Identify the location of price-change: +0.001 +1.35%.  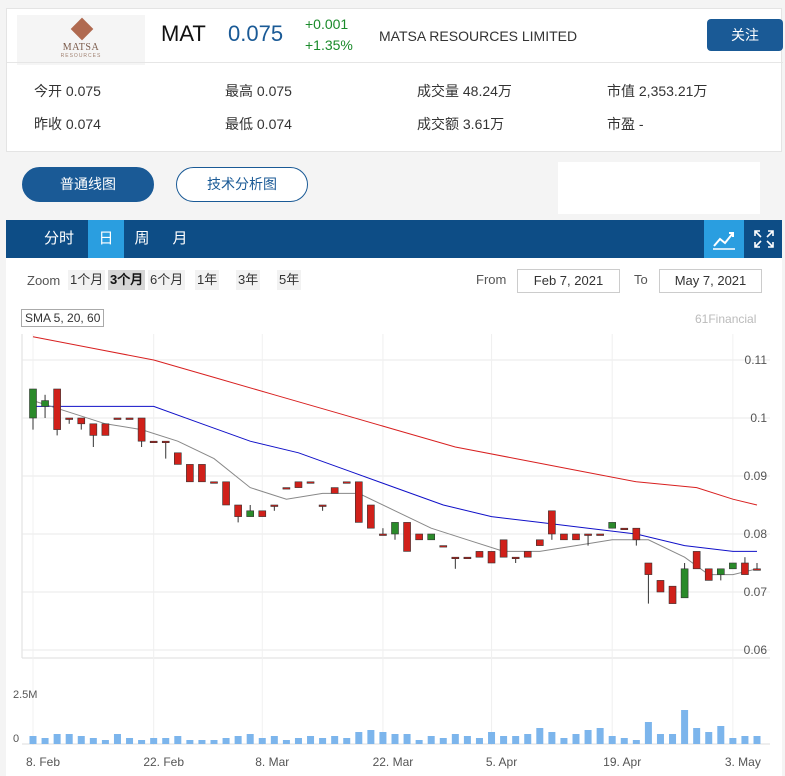
(329, 35).